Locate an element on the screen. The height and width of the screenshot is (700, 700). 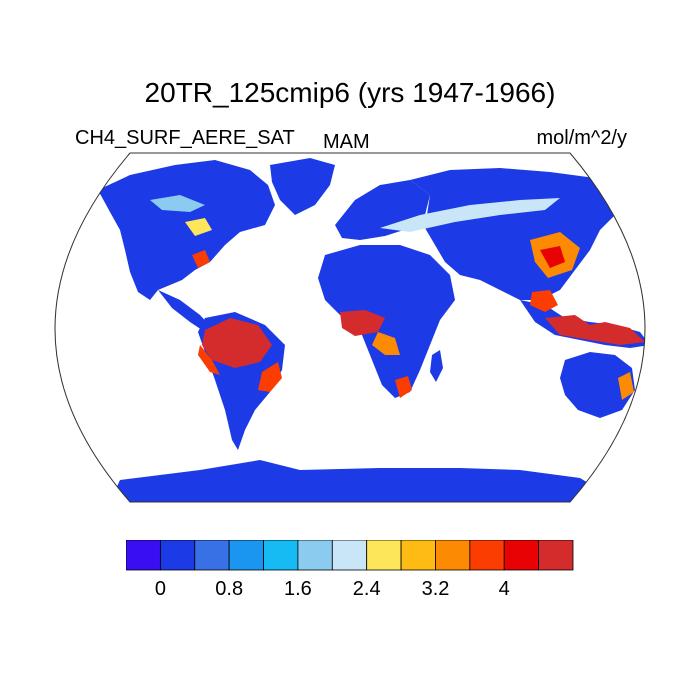
colorbar-tick-label: 3.2 is located at coordinates (435, 589).